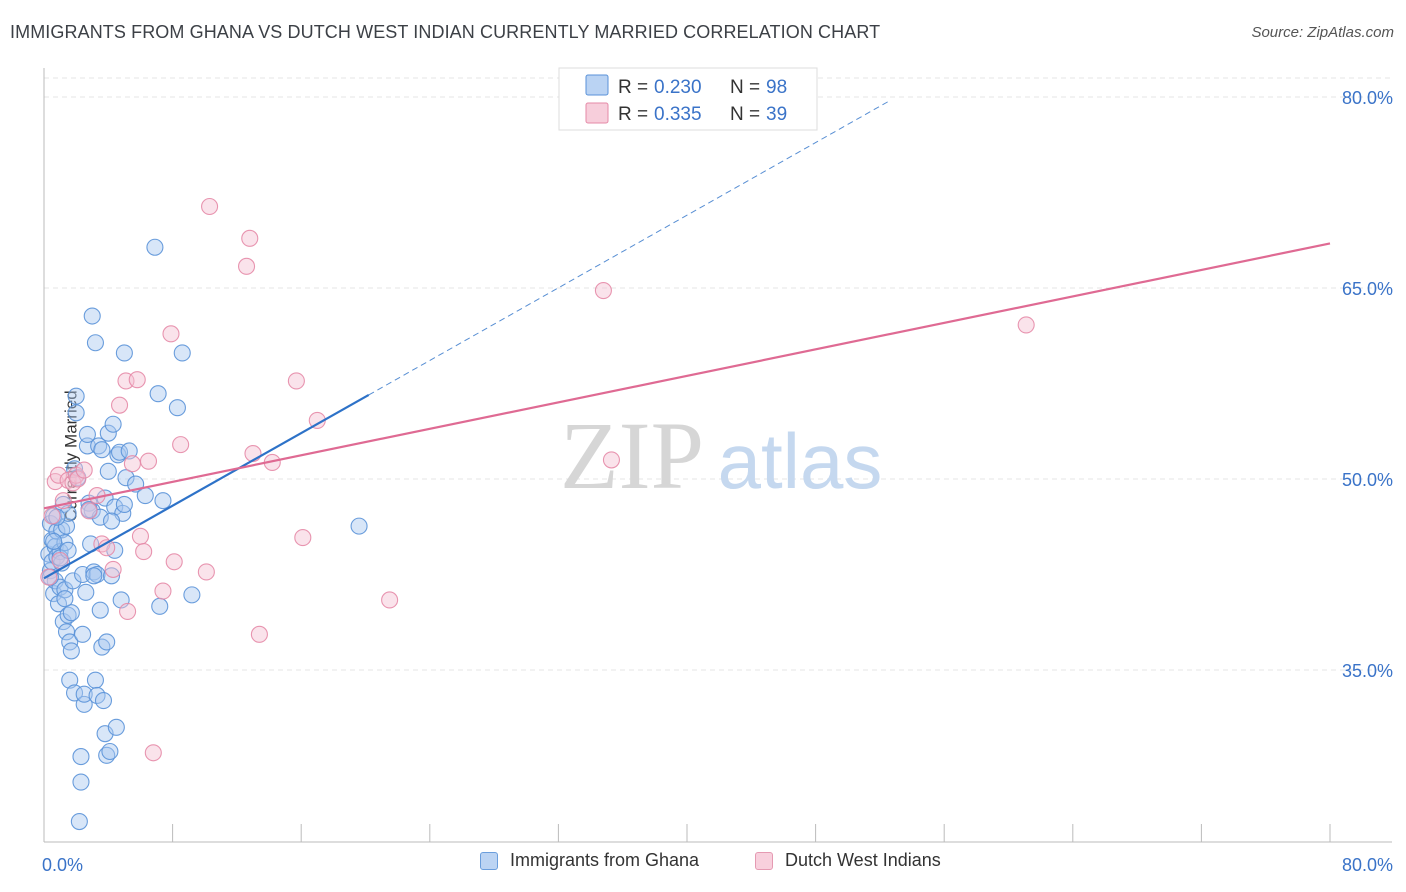 The height and width of the screenshot is (892, 1406). I want to click on legend-swatch-ghana, so click(489, 860).